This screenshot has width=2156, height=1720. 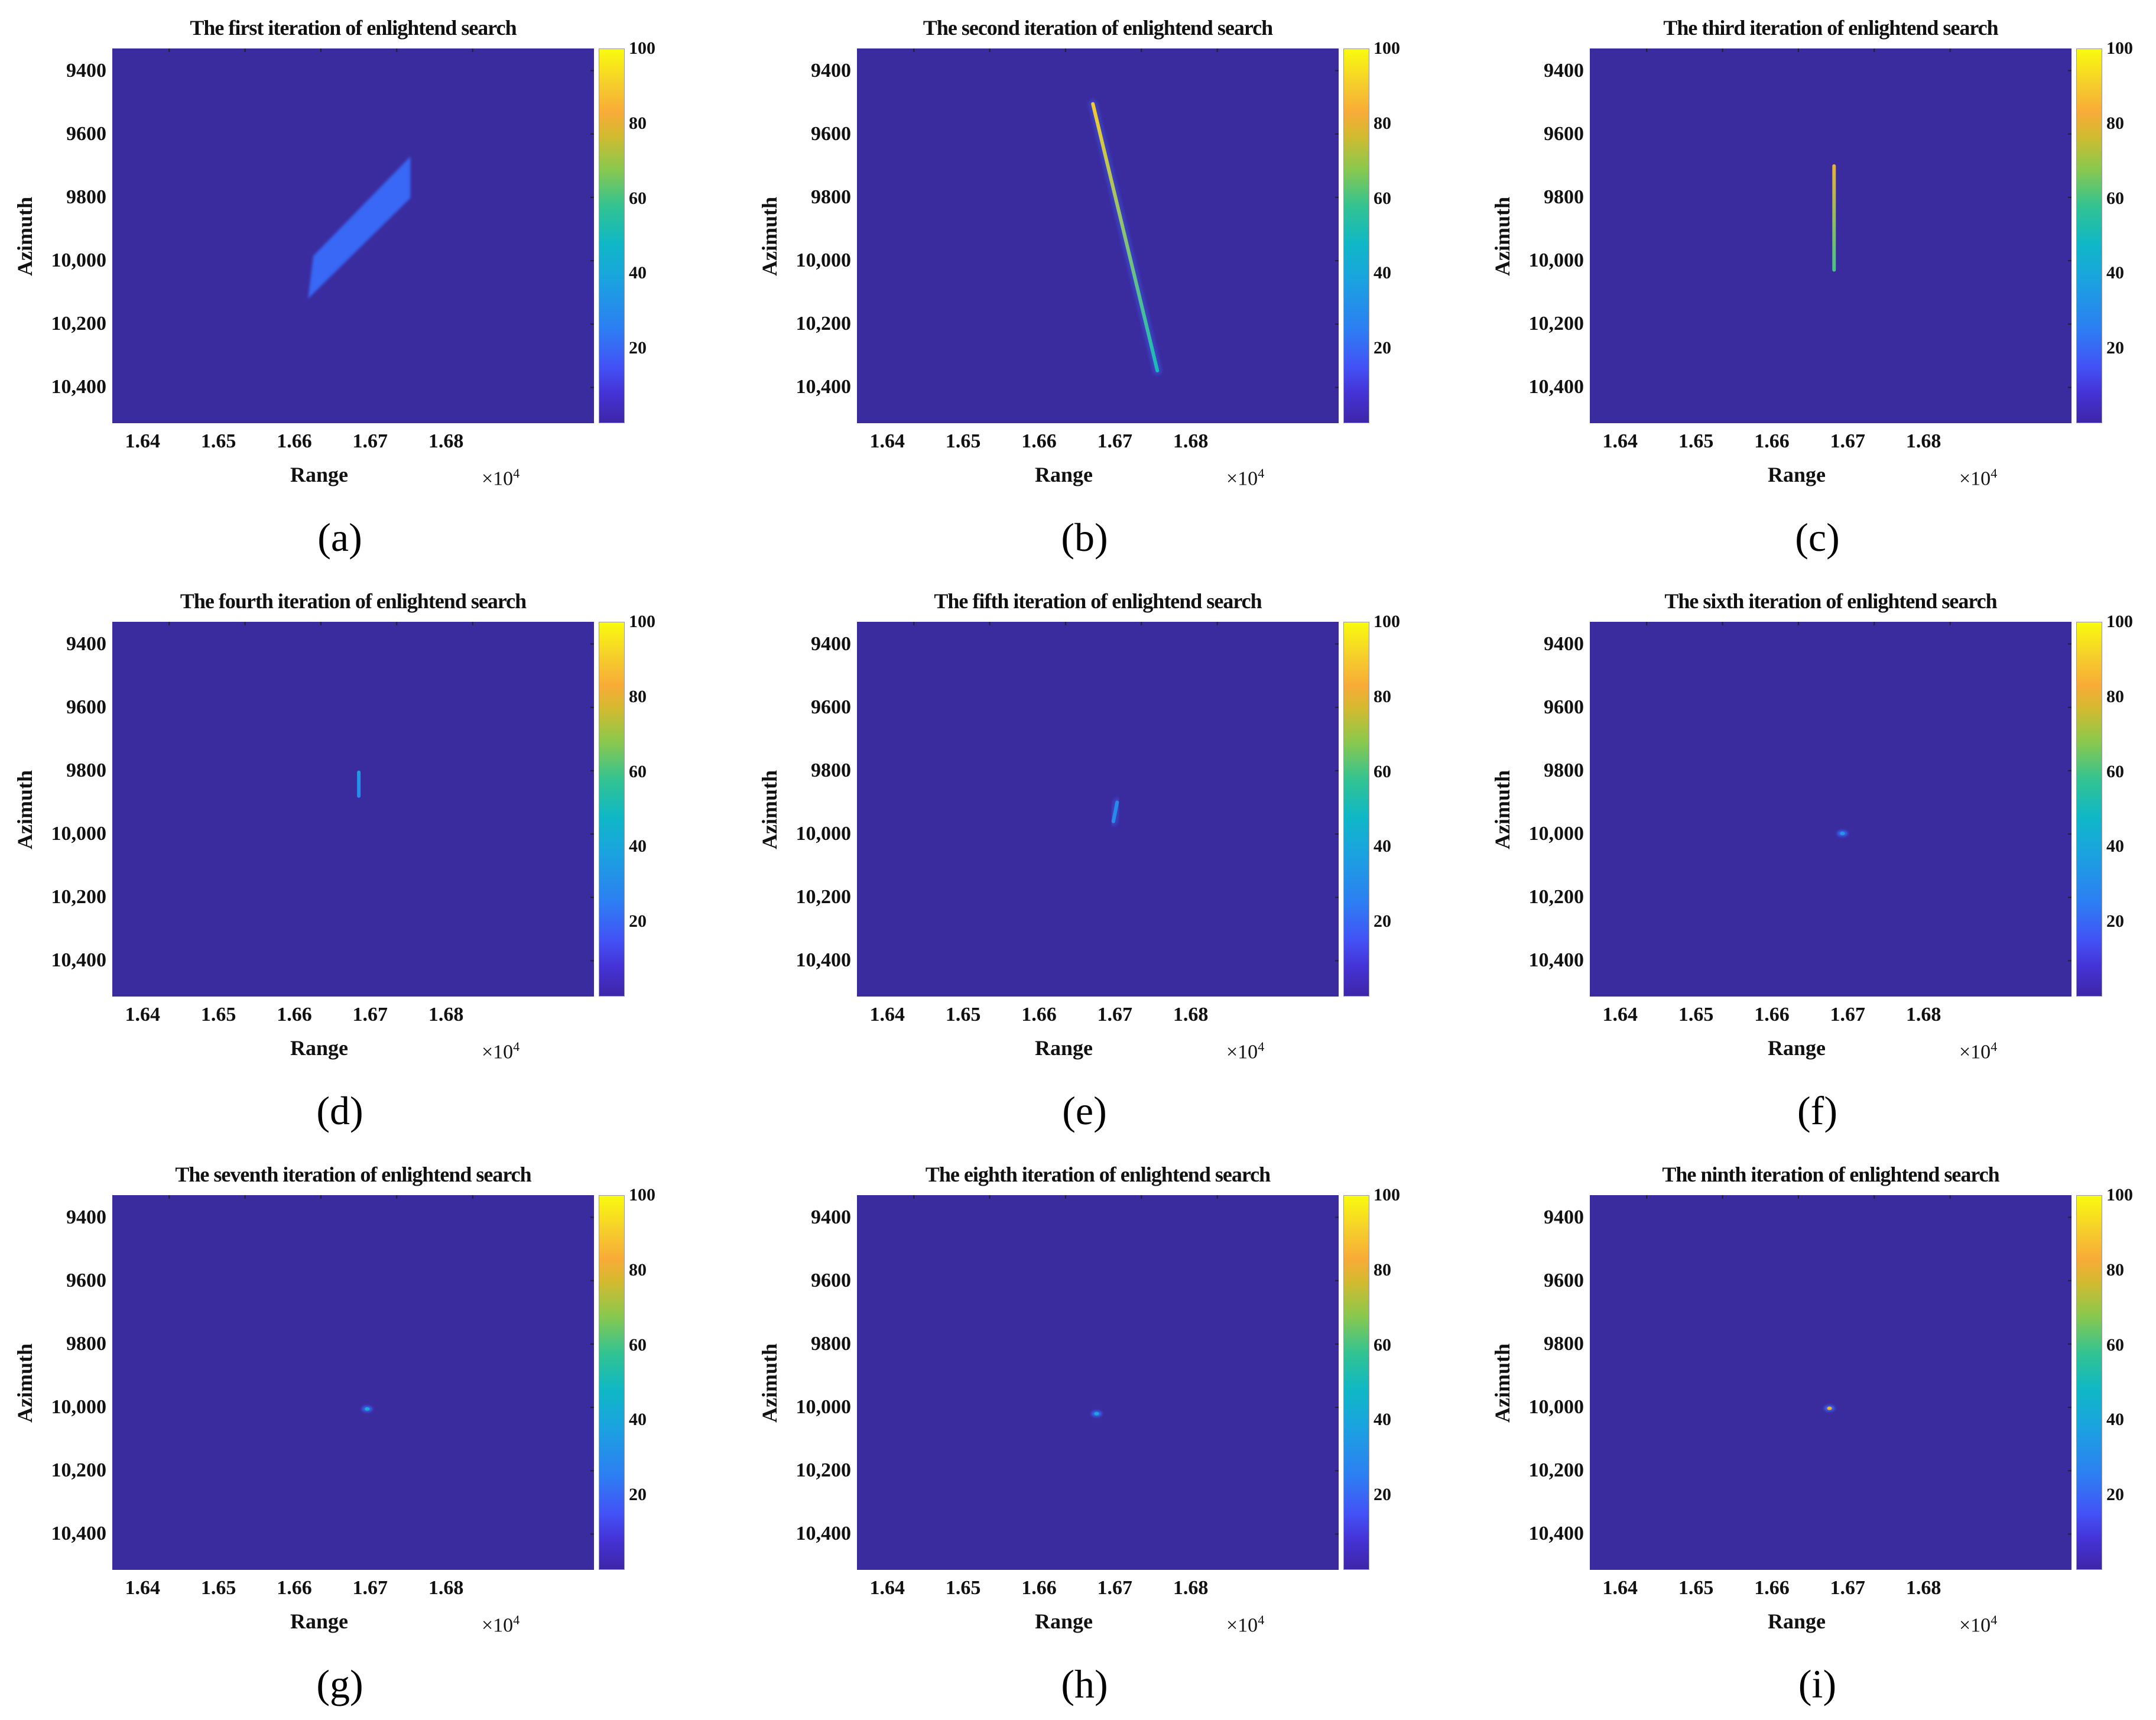 I want to click on panel-caption: (i), so click(x=1818, y=1683).